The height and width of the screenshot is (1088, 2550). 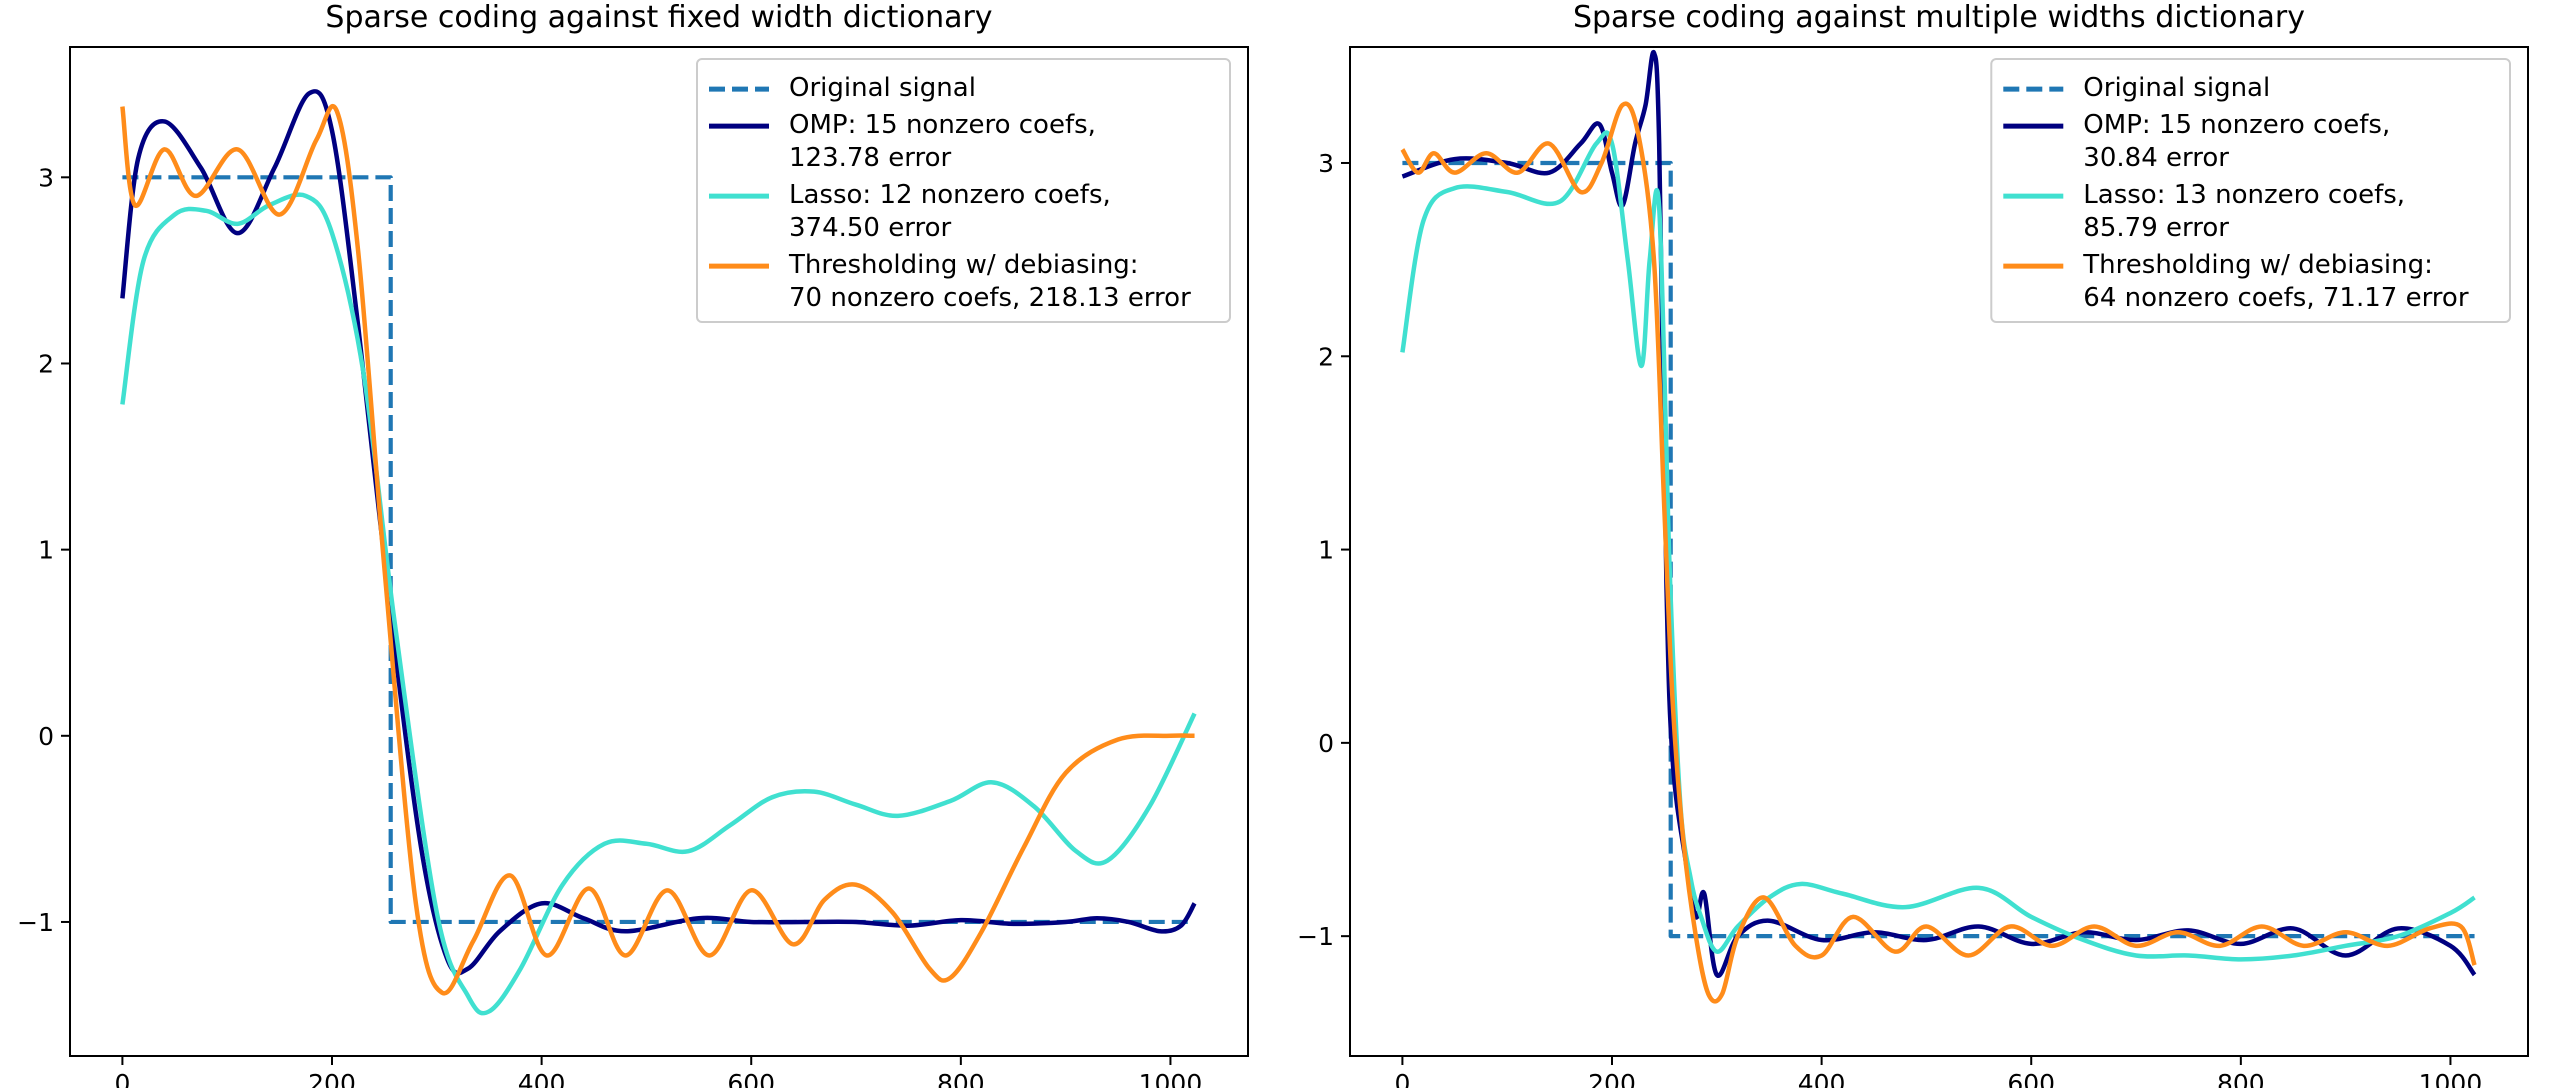 What do you see at coordinates (870, 158) in the screenshot?
I see `legend-label: 123.78 error` at bounding box center [870, 158].